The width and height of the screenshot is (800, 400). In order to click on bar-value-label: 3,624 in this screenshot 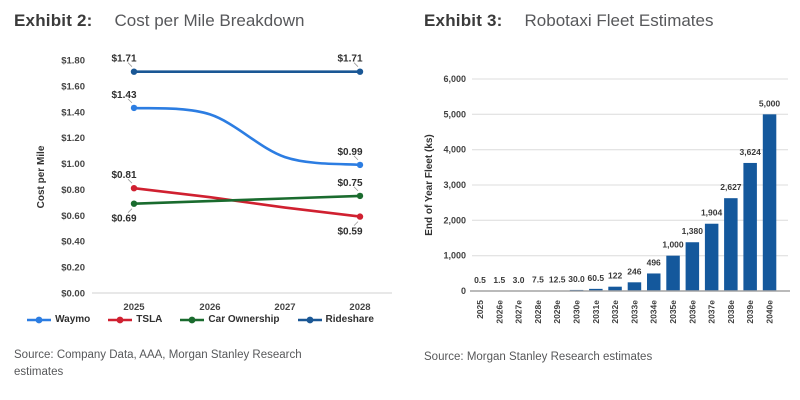, I will do `click(751, 152)`.